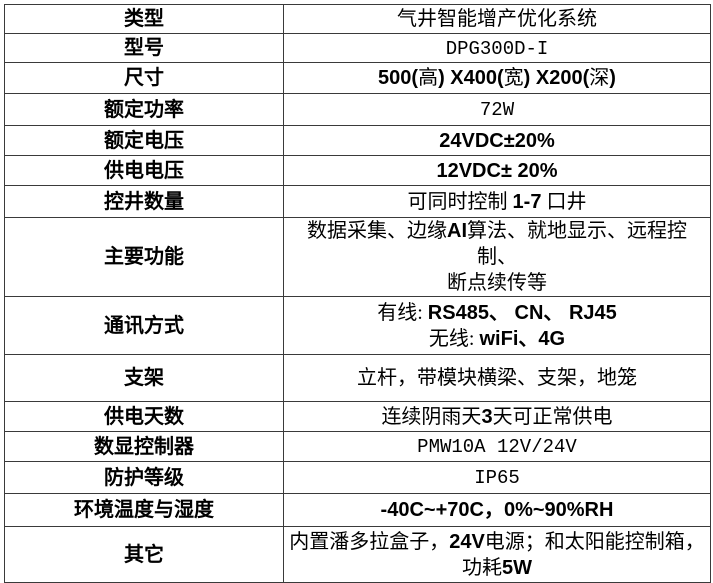 The width and height of the screenshot is (713, 583). Describe the element at coordinates (144, 201) in the screenshot. I see `spec-label-well-control-count: 控井数量` at that location.